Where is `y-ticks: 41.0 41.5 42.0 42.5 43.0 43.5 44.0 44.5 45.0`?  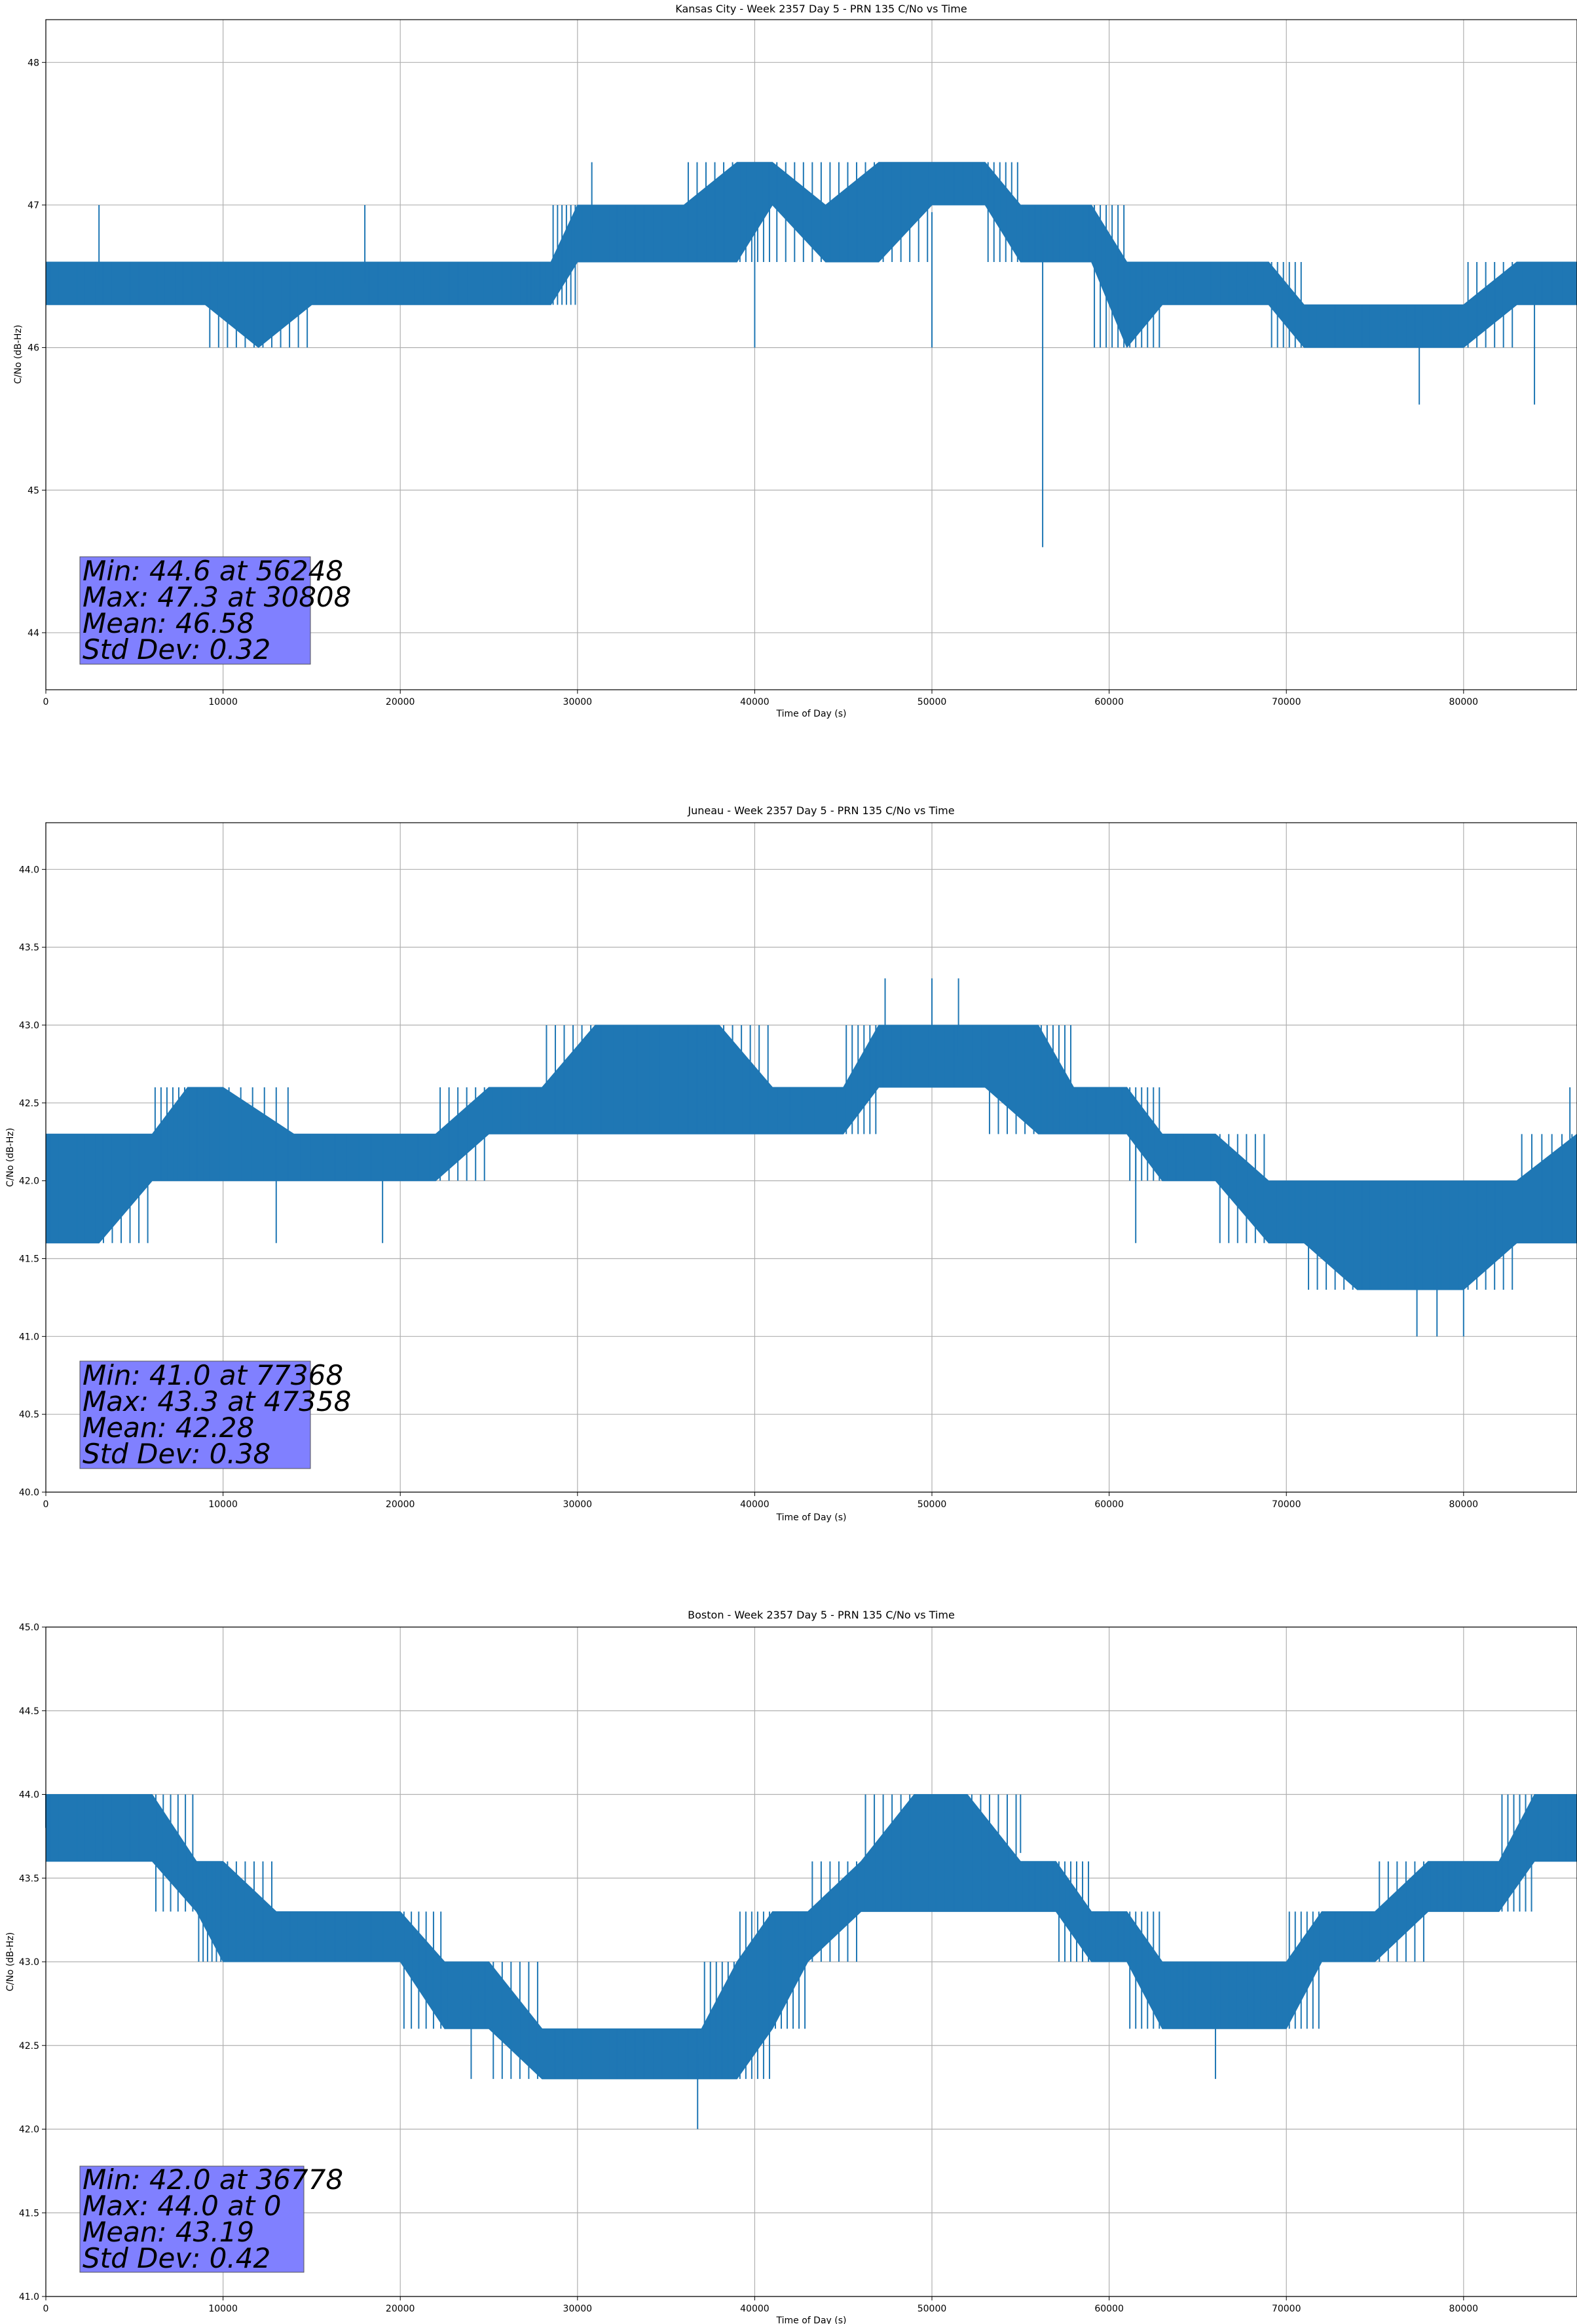 y-ticks: 41.0 41.5 42.0 42.5 43.0 43.5 44.0 44.5 45.0 is located at coordinates (32, 1962).